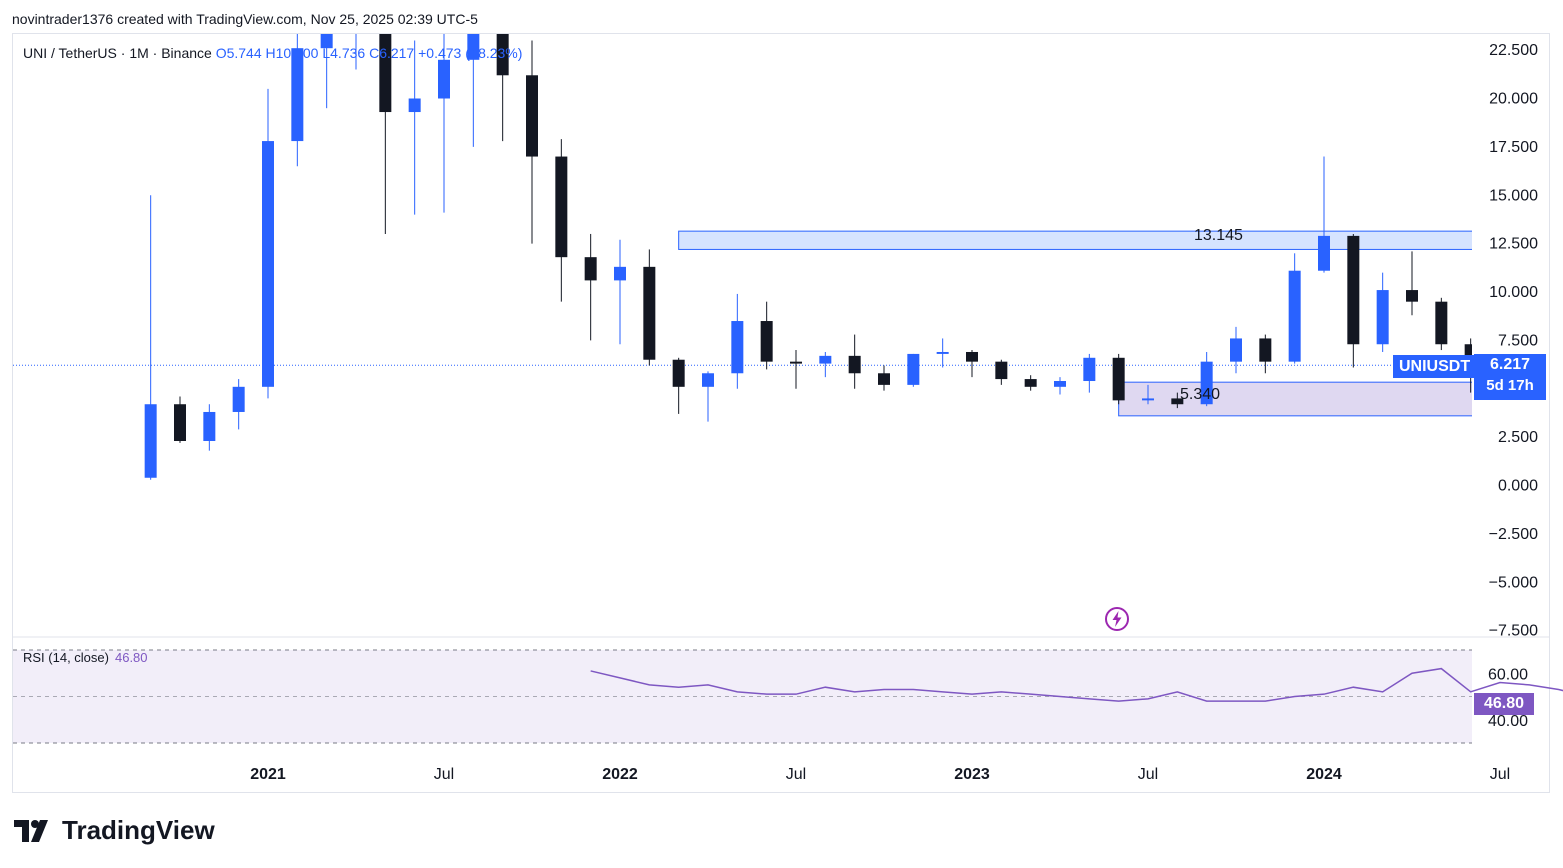  I want to click on rsi-legend-value: 46.80, so click(131, 657).